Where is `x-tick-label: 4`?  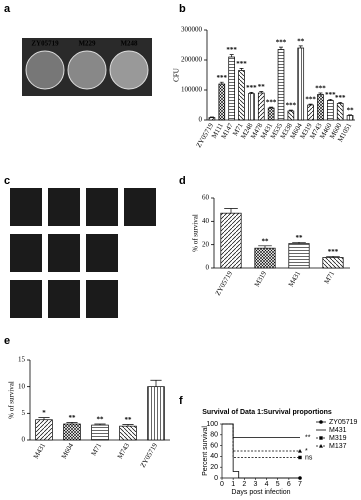 x-tick-label: 4 is located at coordinates (267, 484).